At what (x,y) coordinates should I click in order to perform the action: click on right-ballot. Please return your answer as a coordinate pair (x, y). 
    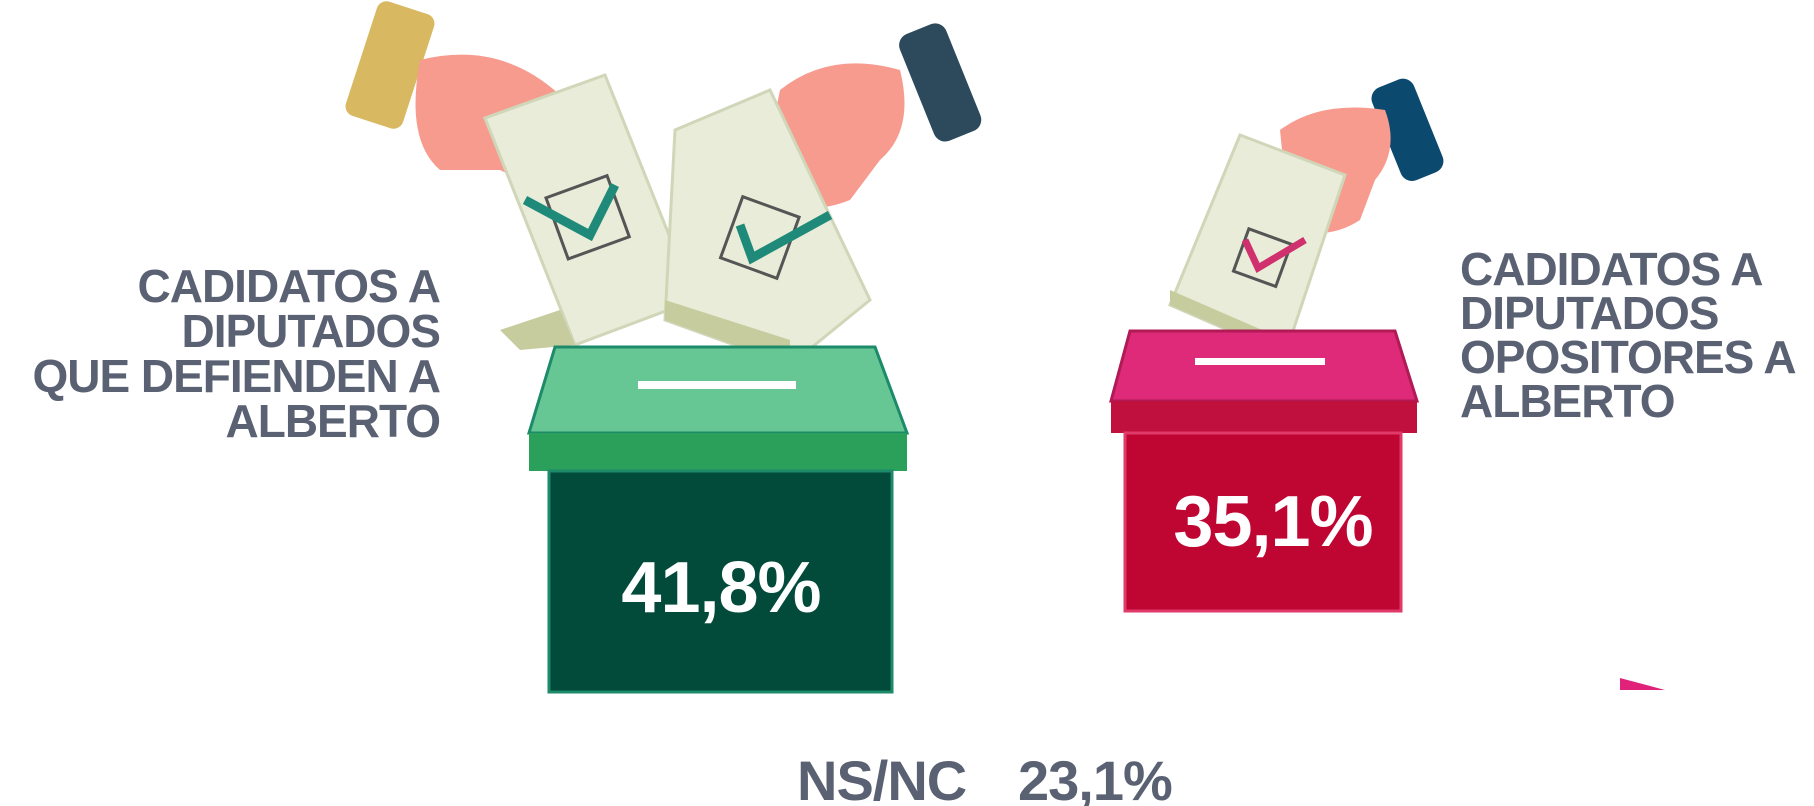
    Looking at the image, I should click on (1306, 218).